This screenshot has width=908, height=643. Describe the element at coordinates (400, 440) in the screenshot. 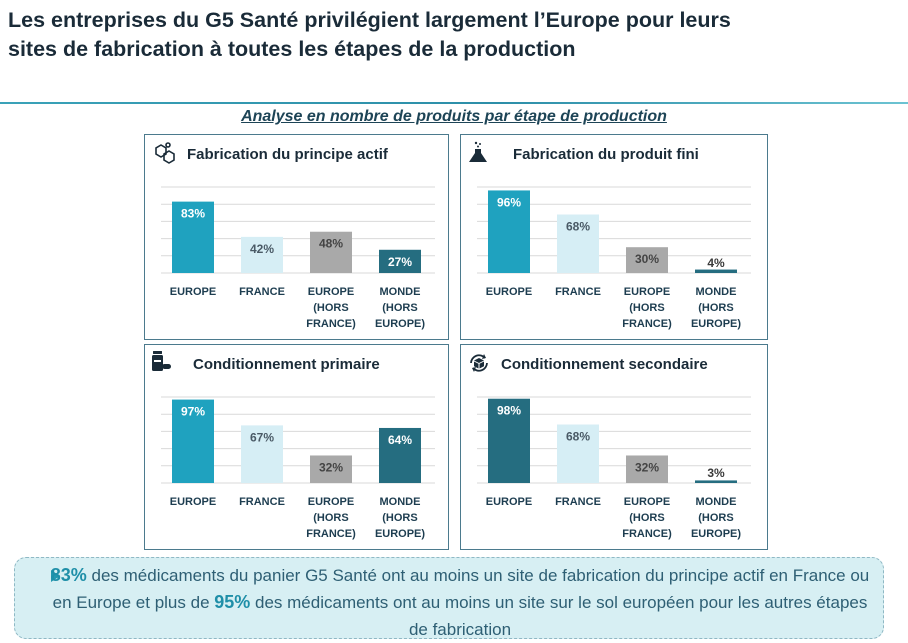

I see `bar-value-label: 64%` at that location.